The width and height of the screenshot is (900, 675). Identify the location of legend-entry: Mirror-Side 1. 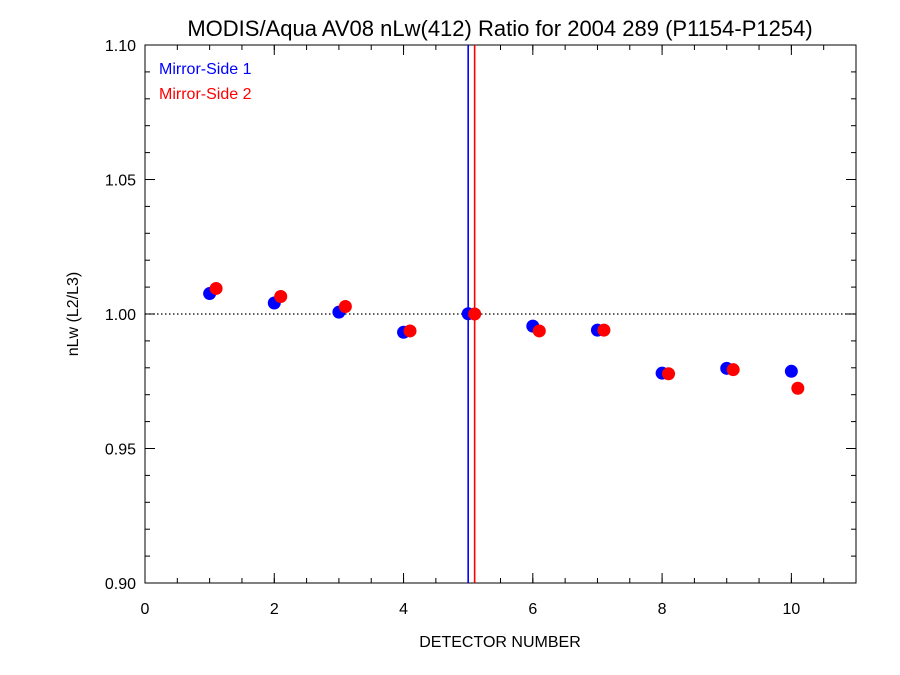
(205, 69).